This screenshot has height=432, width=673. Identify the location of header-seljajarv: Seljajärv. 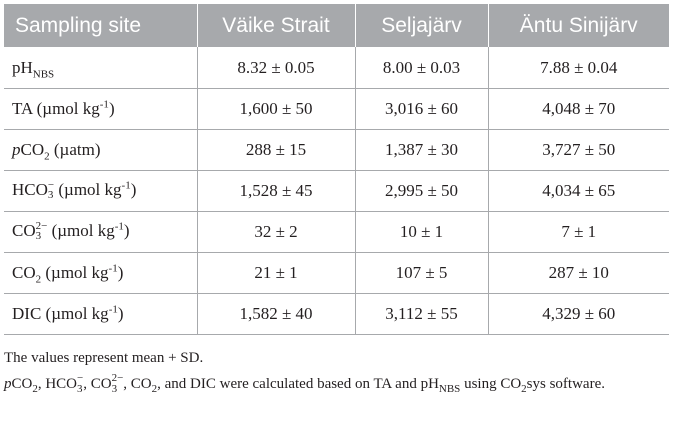
(422, 25).